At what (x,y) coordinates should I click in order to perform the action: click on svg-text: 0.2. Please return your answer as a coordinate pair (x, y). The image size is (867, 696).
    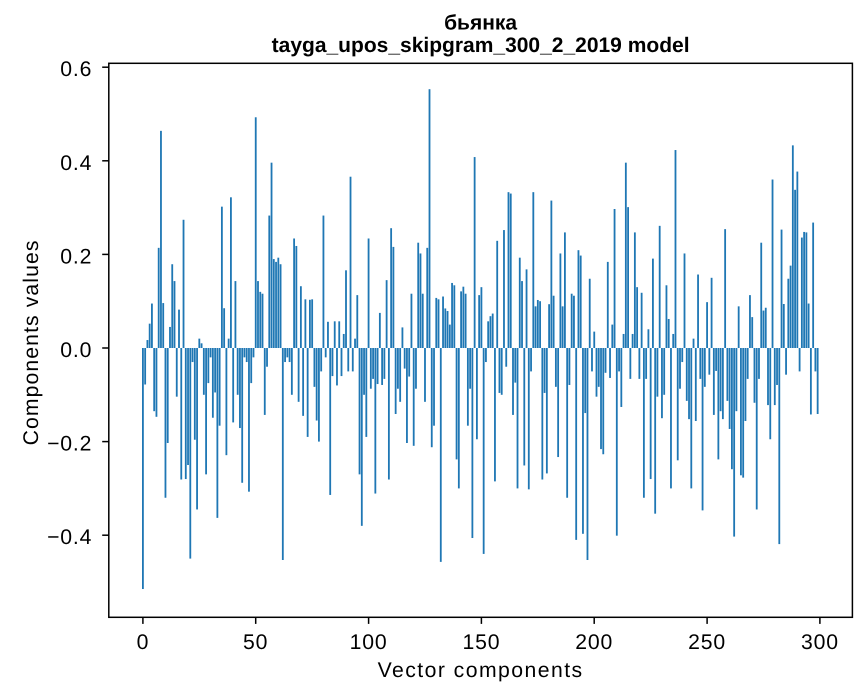
    Looking at the image, I should click on (76, 256).